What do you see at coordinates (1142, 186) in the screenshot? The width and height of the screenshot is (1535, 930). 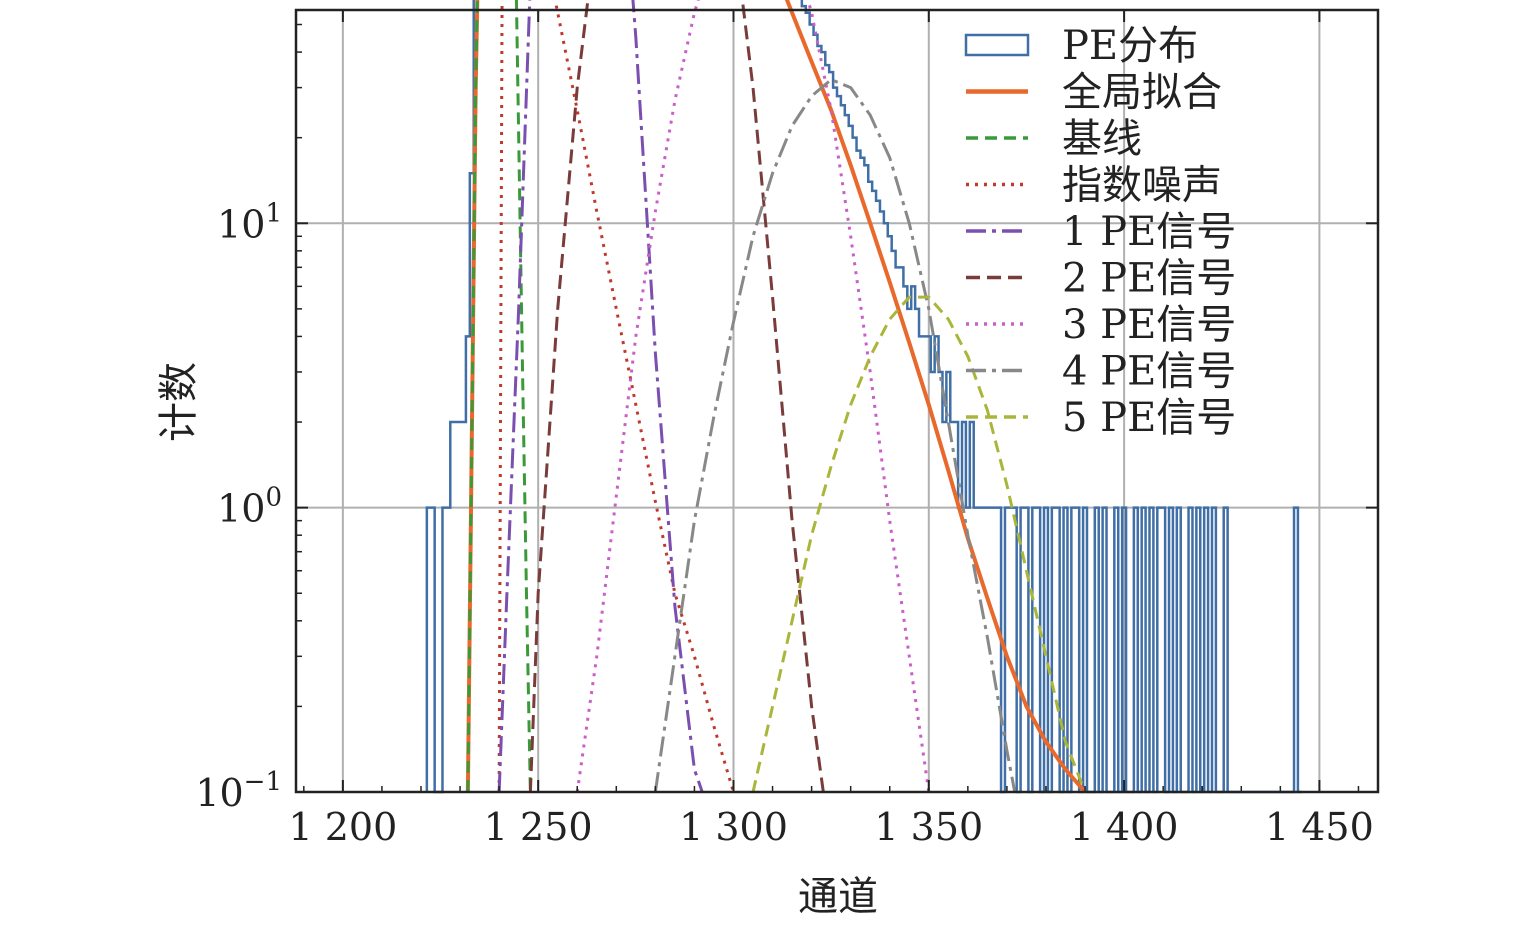 I see `legend-label: 指数噪声` at bounding box center [1142, 186].